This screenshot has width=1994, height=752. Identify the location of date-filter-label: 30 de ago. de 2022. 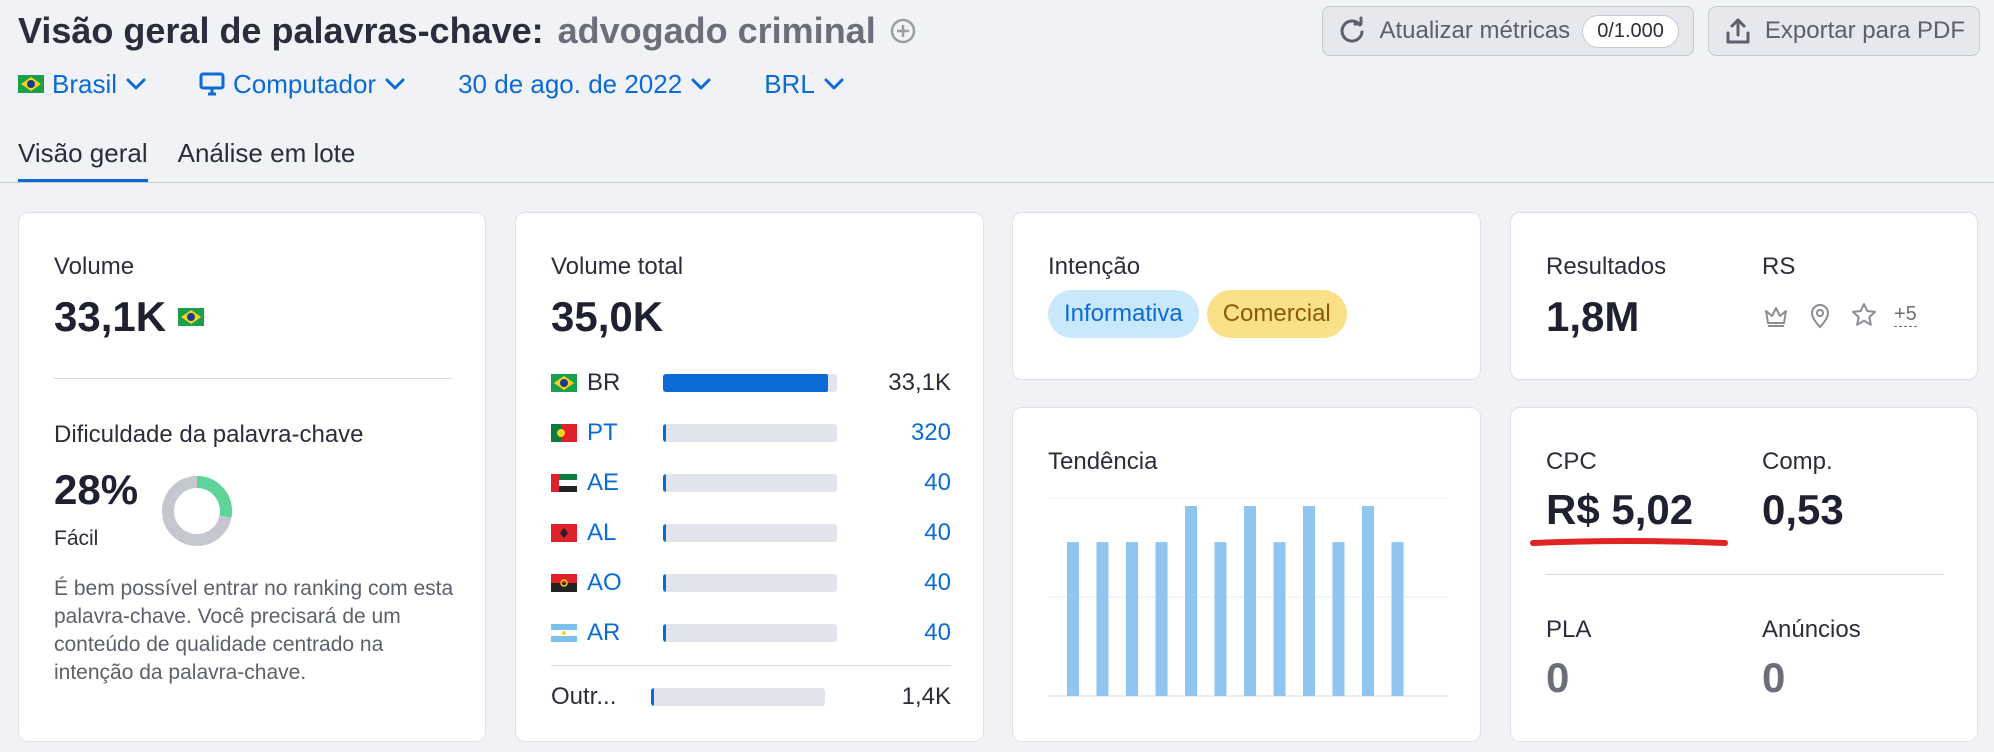
(570, 83).